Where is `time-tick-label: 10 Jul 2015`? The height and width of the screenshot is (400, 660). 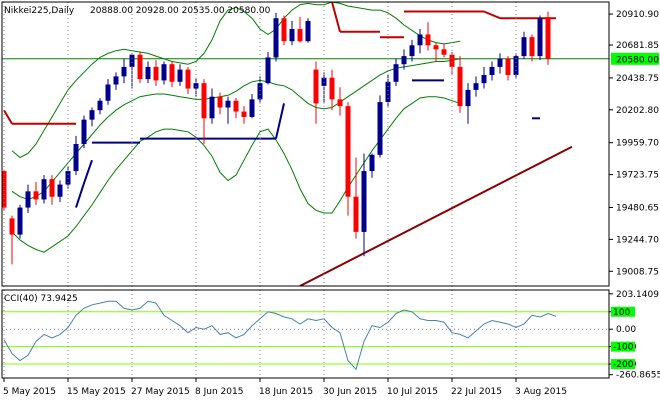 time-tick-label: 10 Jul 2015 is located at coordinates (412, 392).